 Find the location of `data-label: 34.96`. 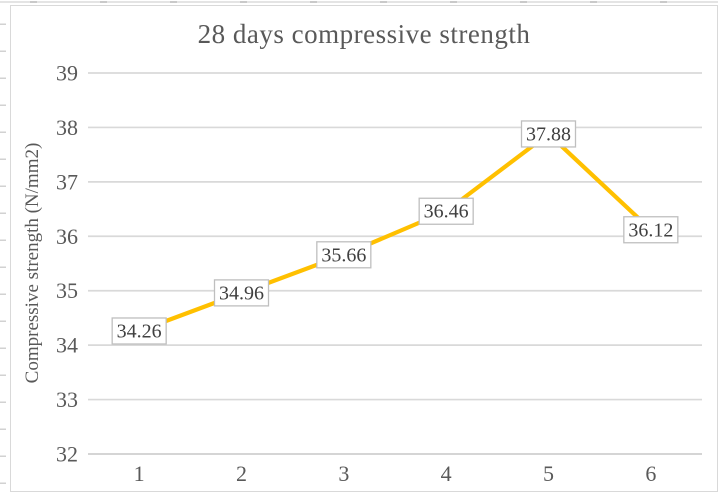

data-label: 34.96 is located at coordinates (241, 293).